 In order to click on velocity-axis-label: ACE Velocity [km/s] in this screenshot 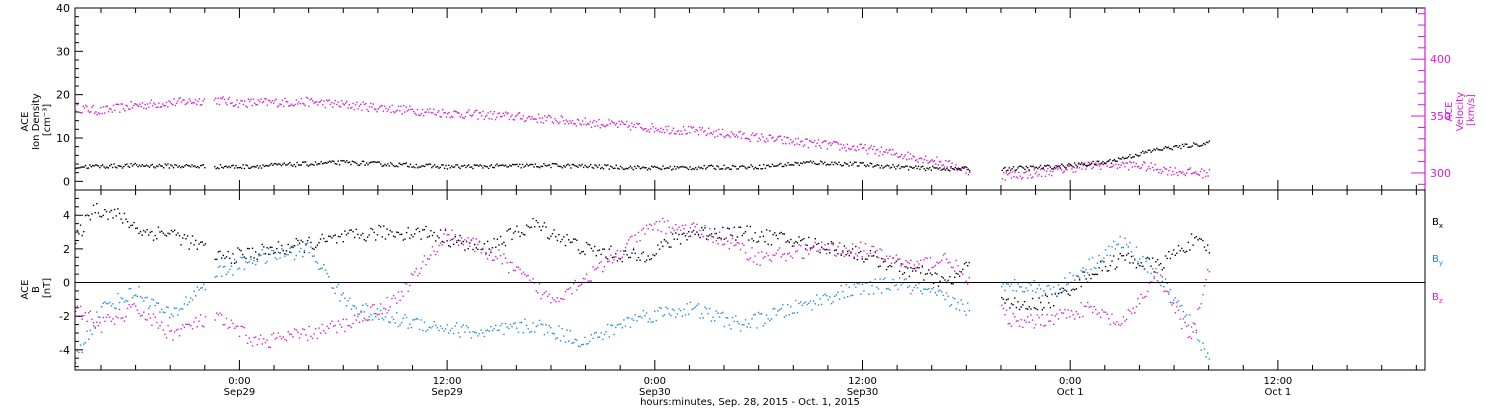, I will do `click(1460, 110)`.